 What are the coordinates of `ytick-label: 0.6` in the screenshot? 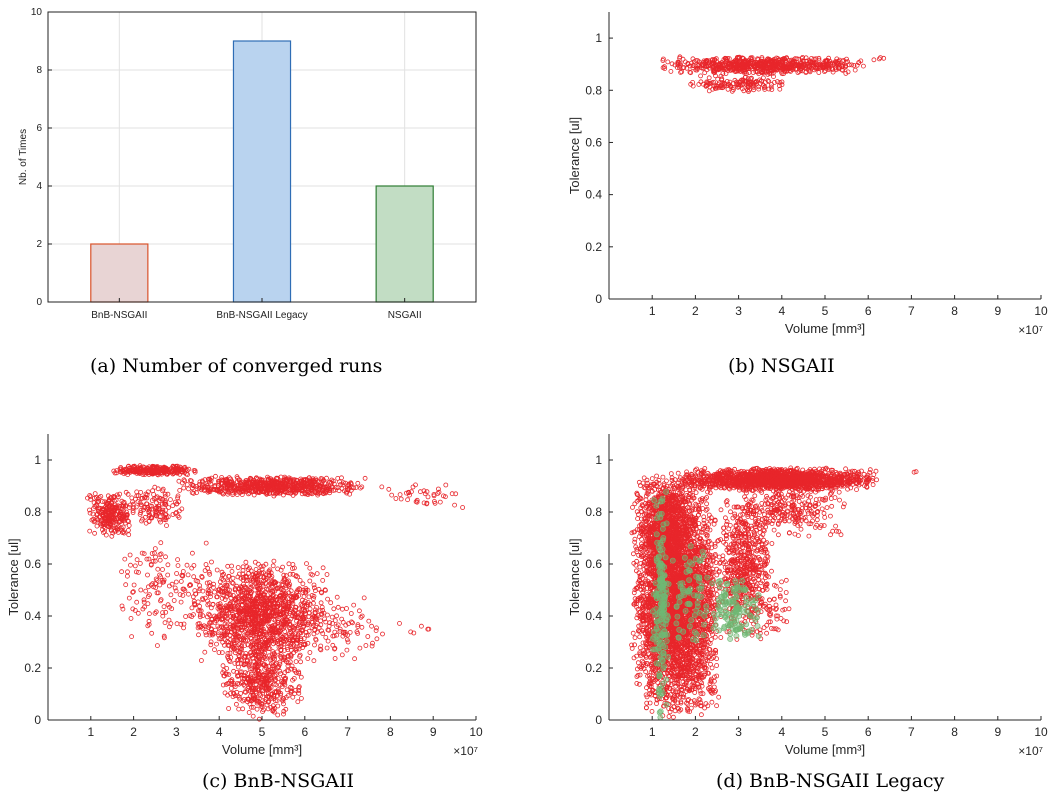 It's located at (32, 564).